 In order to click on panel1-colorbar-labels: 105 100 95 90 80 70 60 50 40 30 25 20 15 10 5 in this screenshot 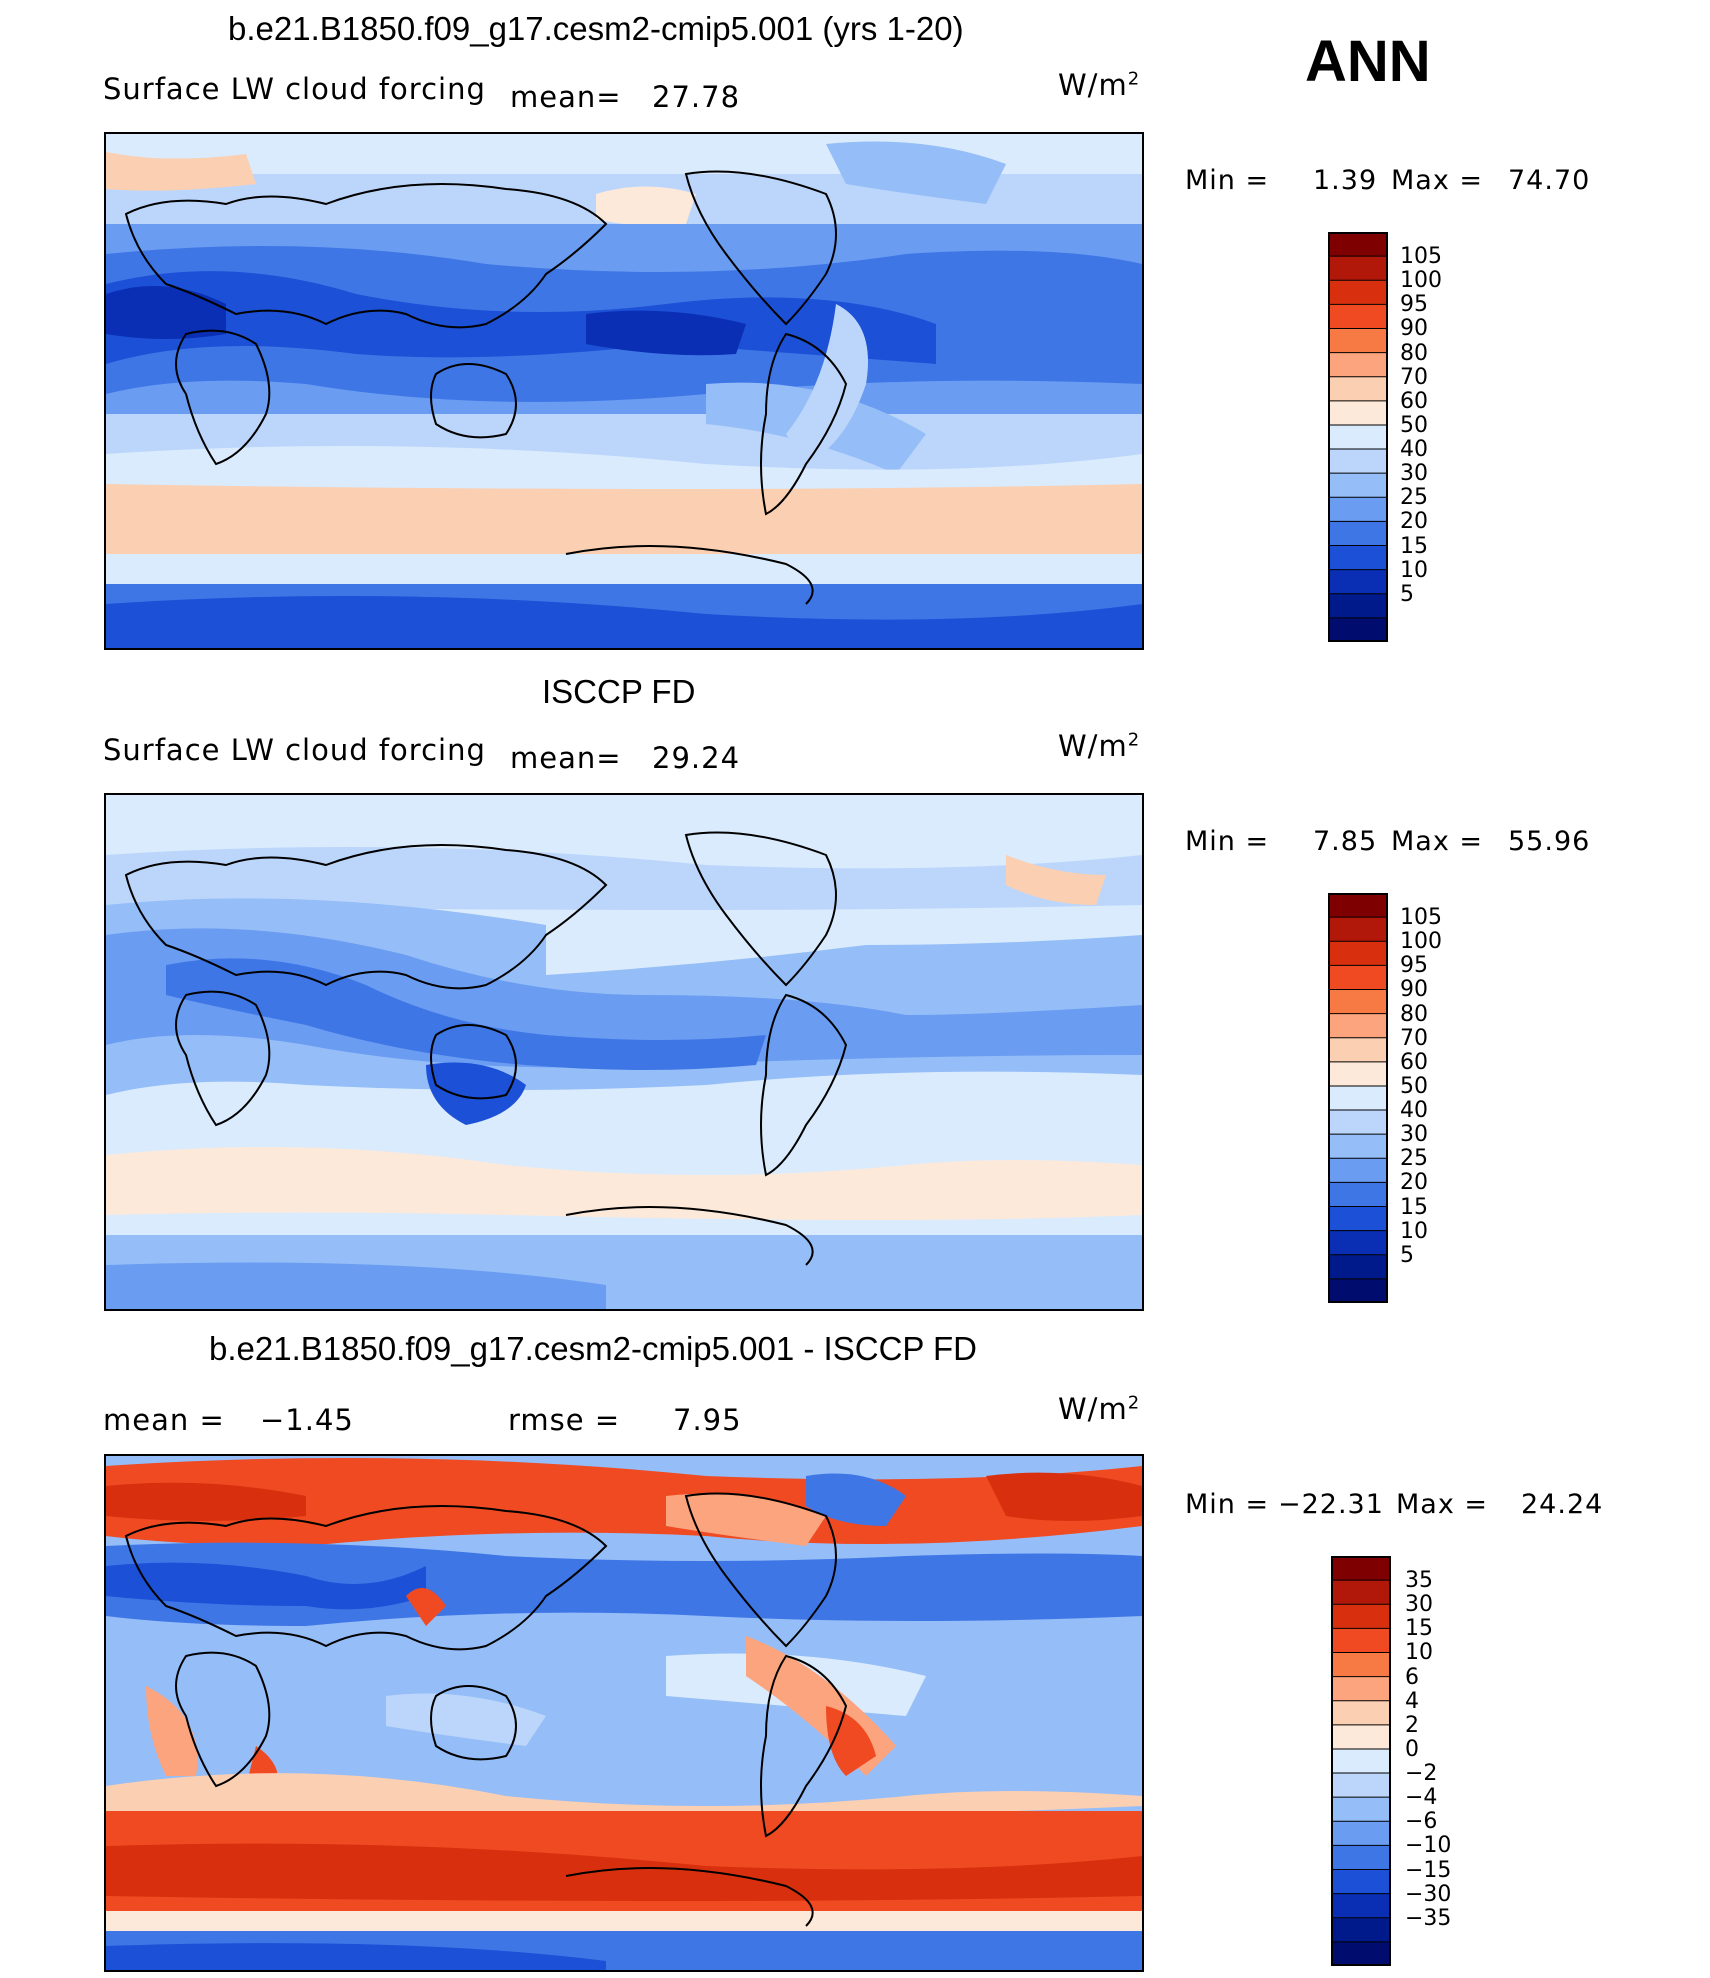, I will do `click(1440, 437)`.